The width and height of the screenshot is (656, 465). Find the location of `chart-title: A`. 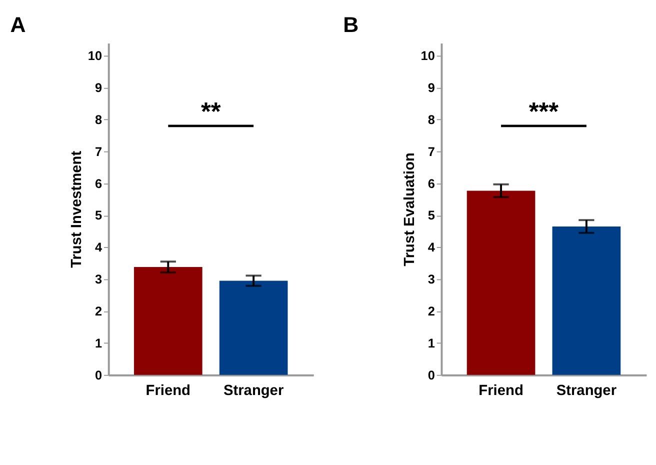

chart-title: A is located at coordinates (18, 25).